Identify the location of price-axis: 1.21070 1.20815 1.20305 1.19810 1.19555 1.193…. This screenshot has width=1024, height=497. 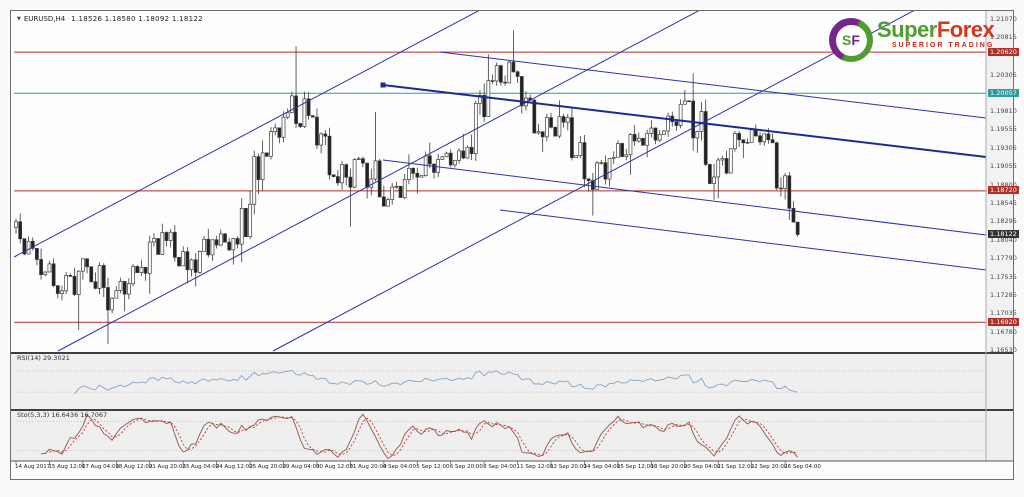
(1003, 236).